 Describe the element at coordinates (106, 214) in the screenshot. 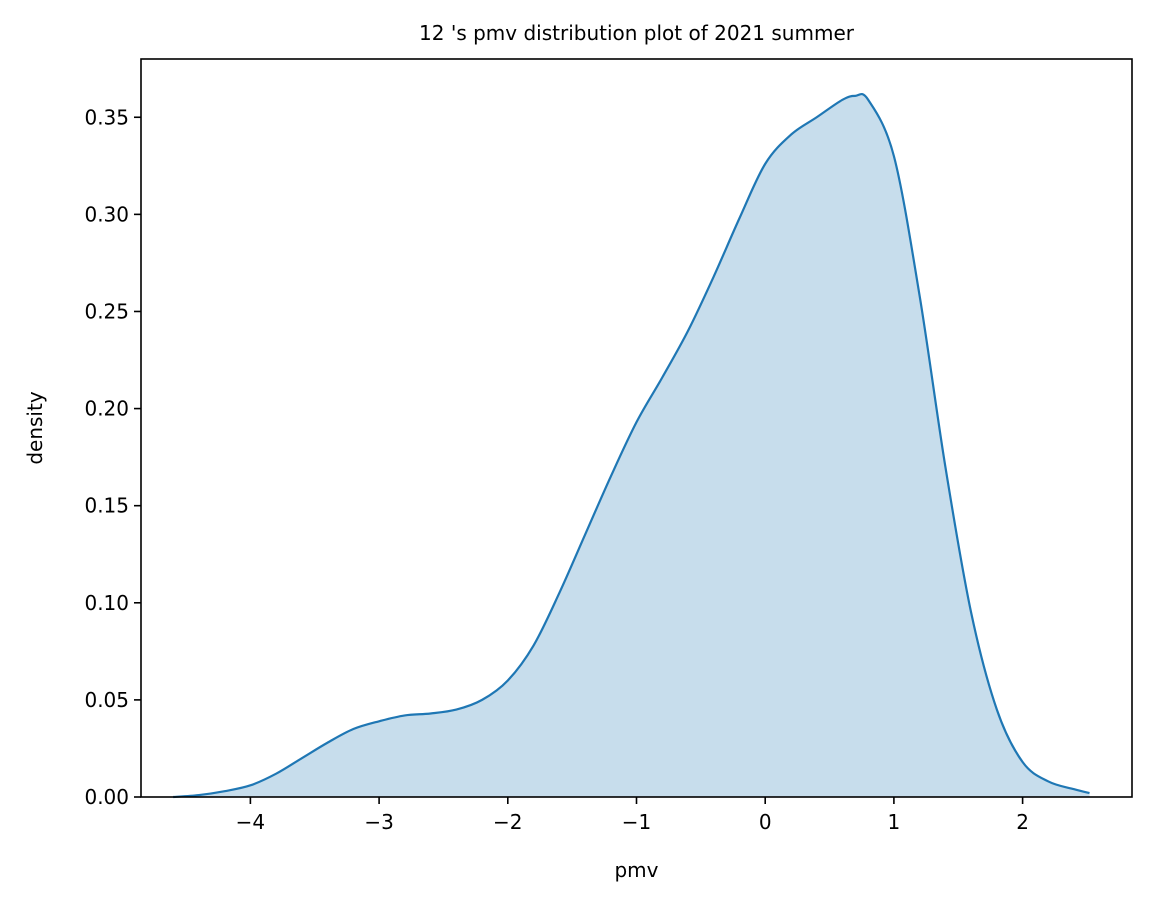

I see `y-tick-label: 0.30` at that location.